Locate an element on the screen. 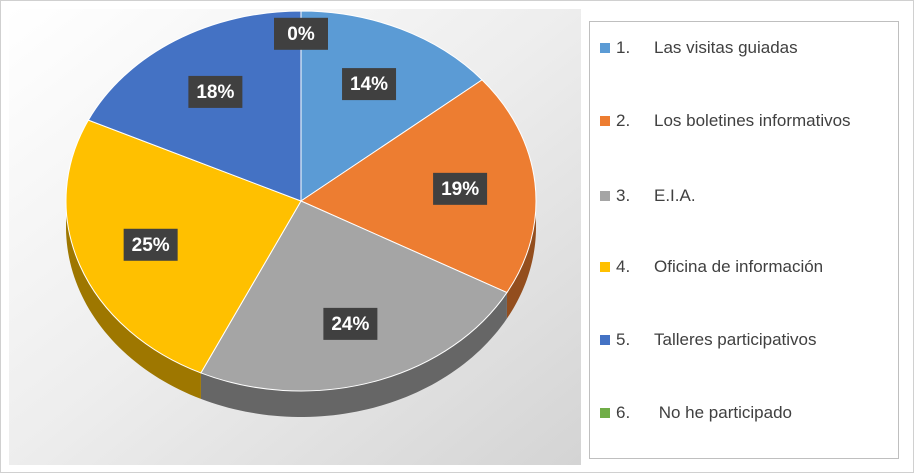 The width and height of the screenshot is (914, 473). legend-label: 5. Talleres participativos is located at coordinates (716, 339).